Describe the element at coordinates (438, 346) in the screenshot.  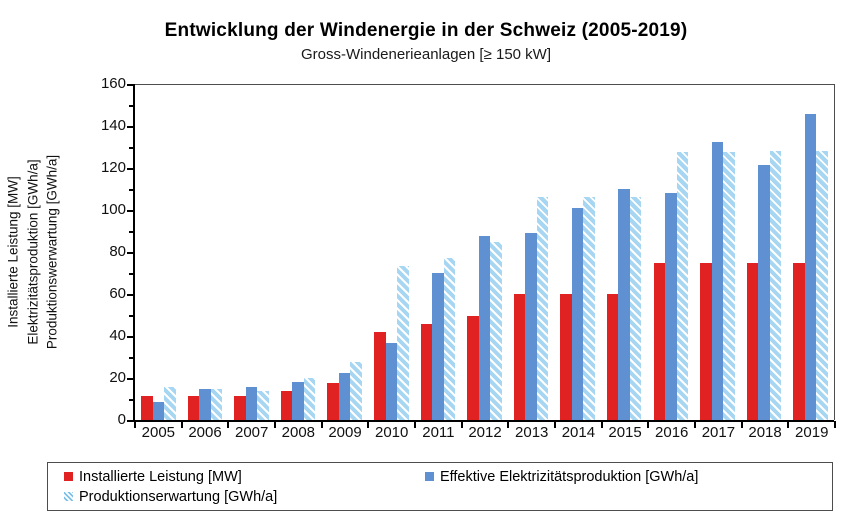
I see `bar-2011-series1` at that location.